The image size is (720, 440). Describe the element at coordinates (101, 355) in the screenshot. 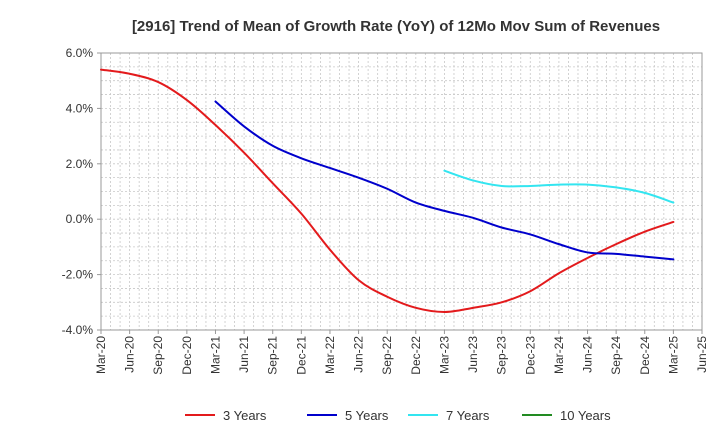

I see `x-tick-label: Mar-20` at that location.